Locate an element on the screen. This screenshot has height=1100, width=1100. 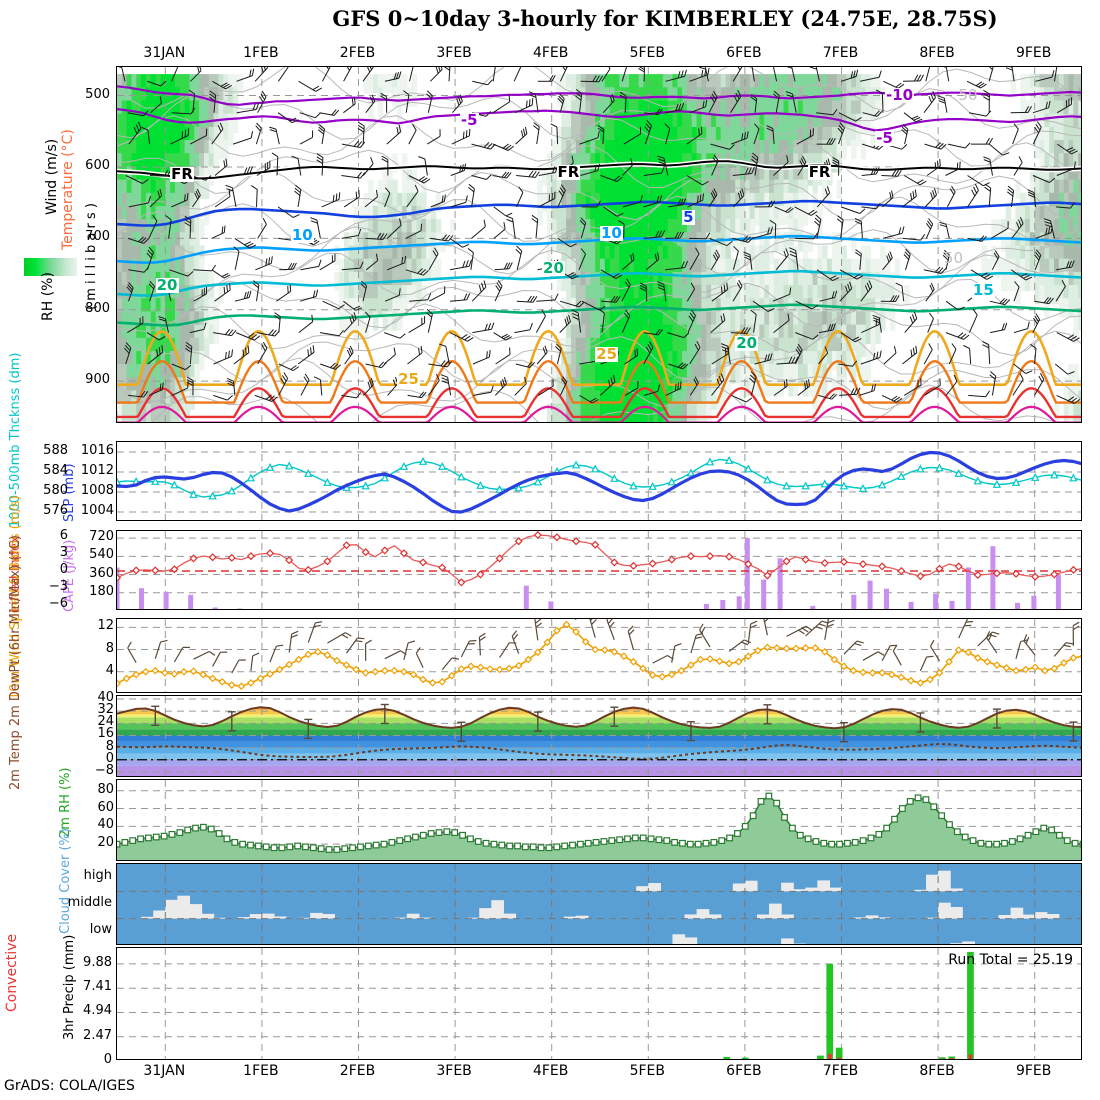
temp-dewpt-legend: 2m Temp 2m DewPt (6hr Min/Max) (°C) is located at coordinates (15, 662).